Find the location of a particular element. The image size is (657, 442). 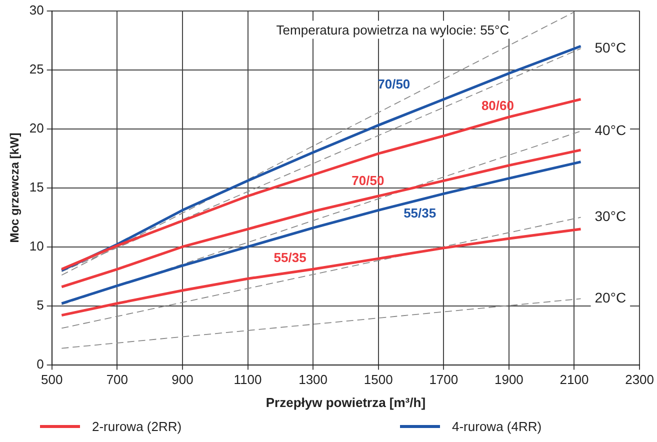

series-label: 50°C is located at coordinates (610, 47).